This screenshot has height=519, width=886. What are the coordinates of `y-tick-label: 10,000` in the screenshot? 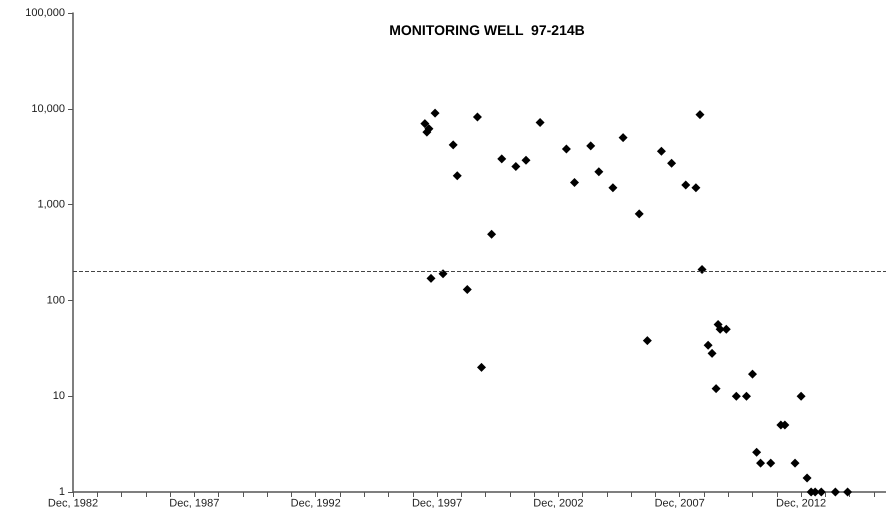 It's located at (48, 108).